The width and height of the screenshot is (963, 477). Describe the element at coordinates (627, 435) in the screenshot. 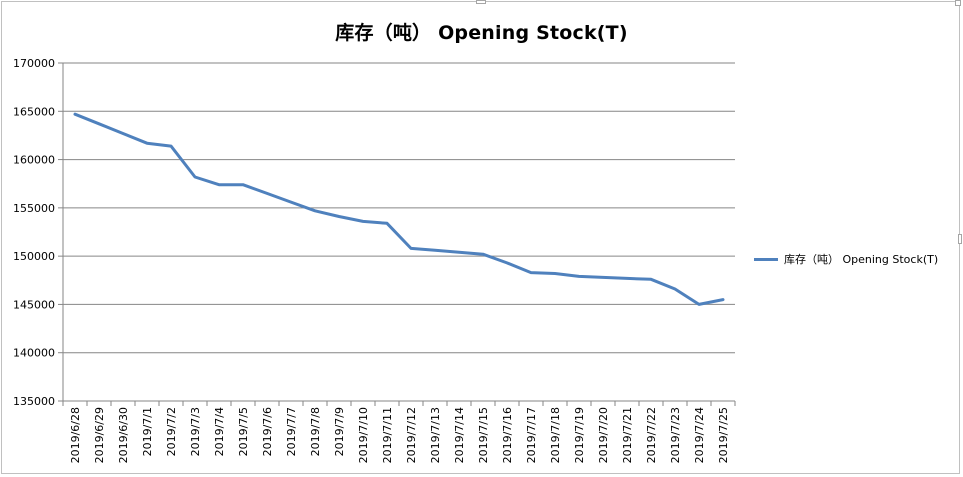

I see `x-tick-label: 2019/7/21` at that location.